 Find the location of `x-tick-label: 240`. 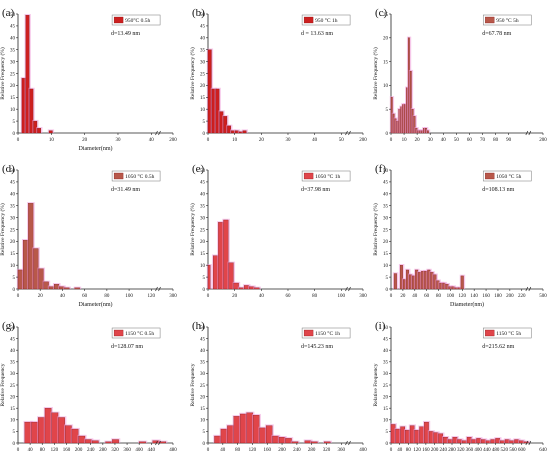

x-tick-label: 240 is located at coordinates (91, 450).